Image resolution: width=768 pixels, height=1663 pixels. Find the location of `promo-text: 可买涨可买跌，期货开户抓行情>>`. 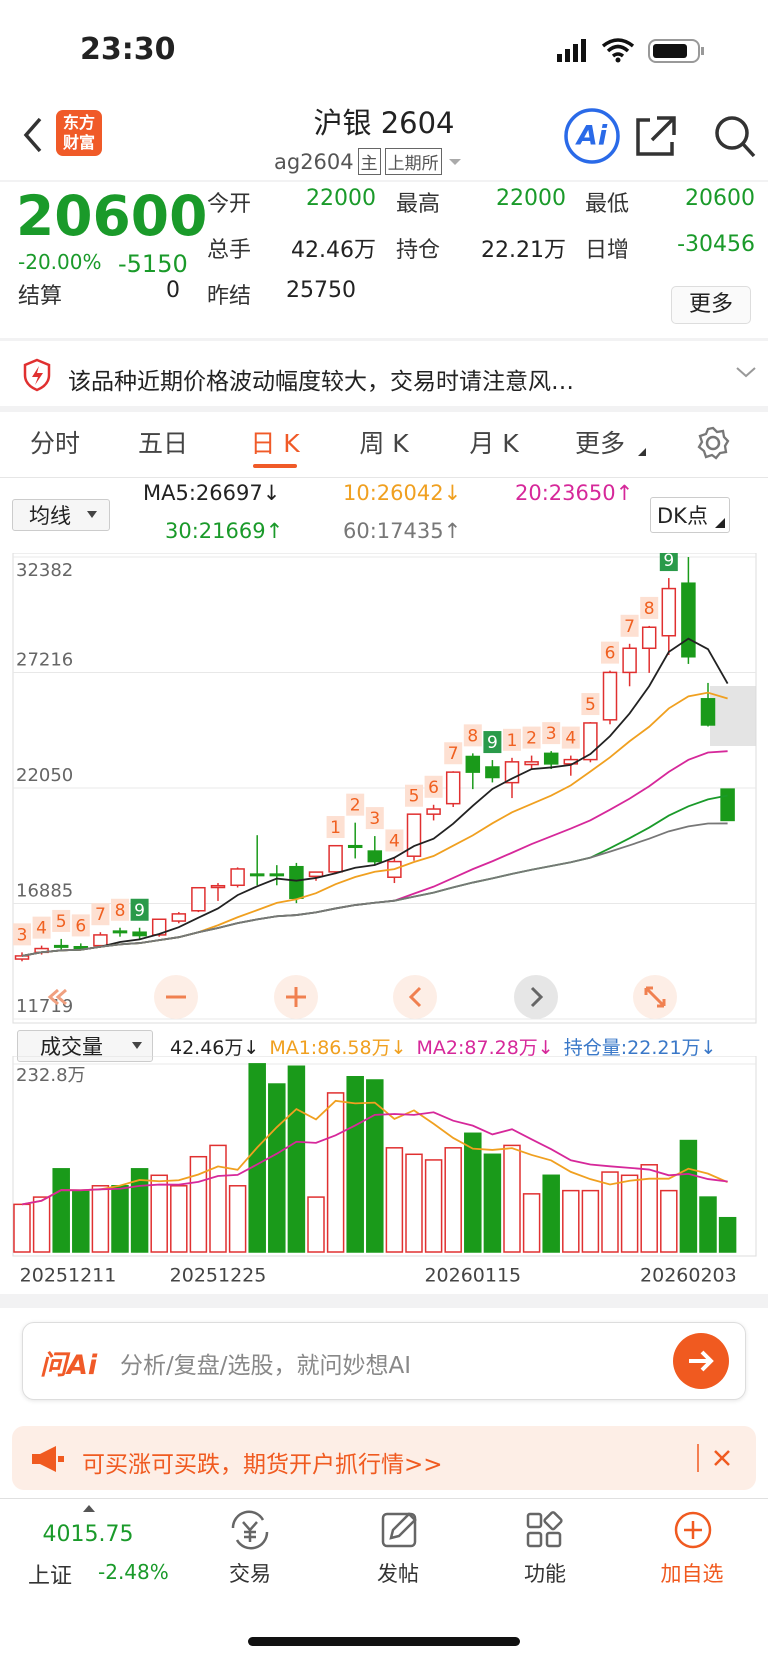

promo-text: 可买涨可买跌，期货开户抓行情>> is located at coordinates (262, 1465).